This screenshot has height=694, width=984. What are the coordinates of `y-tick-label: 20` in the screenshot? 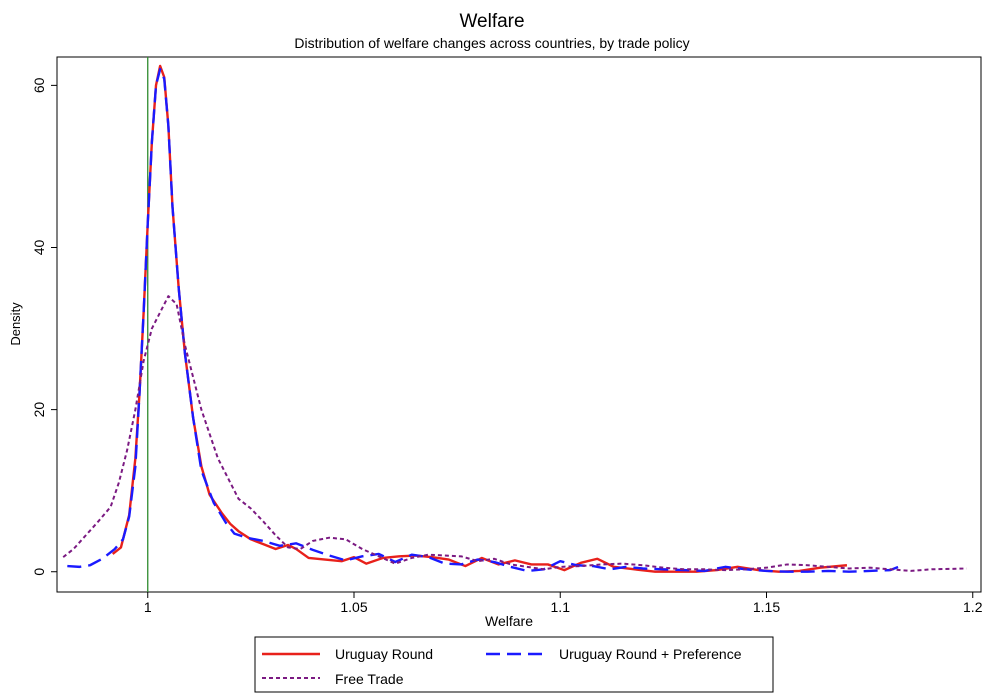 It's located at (39, 410).